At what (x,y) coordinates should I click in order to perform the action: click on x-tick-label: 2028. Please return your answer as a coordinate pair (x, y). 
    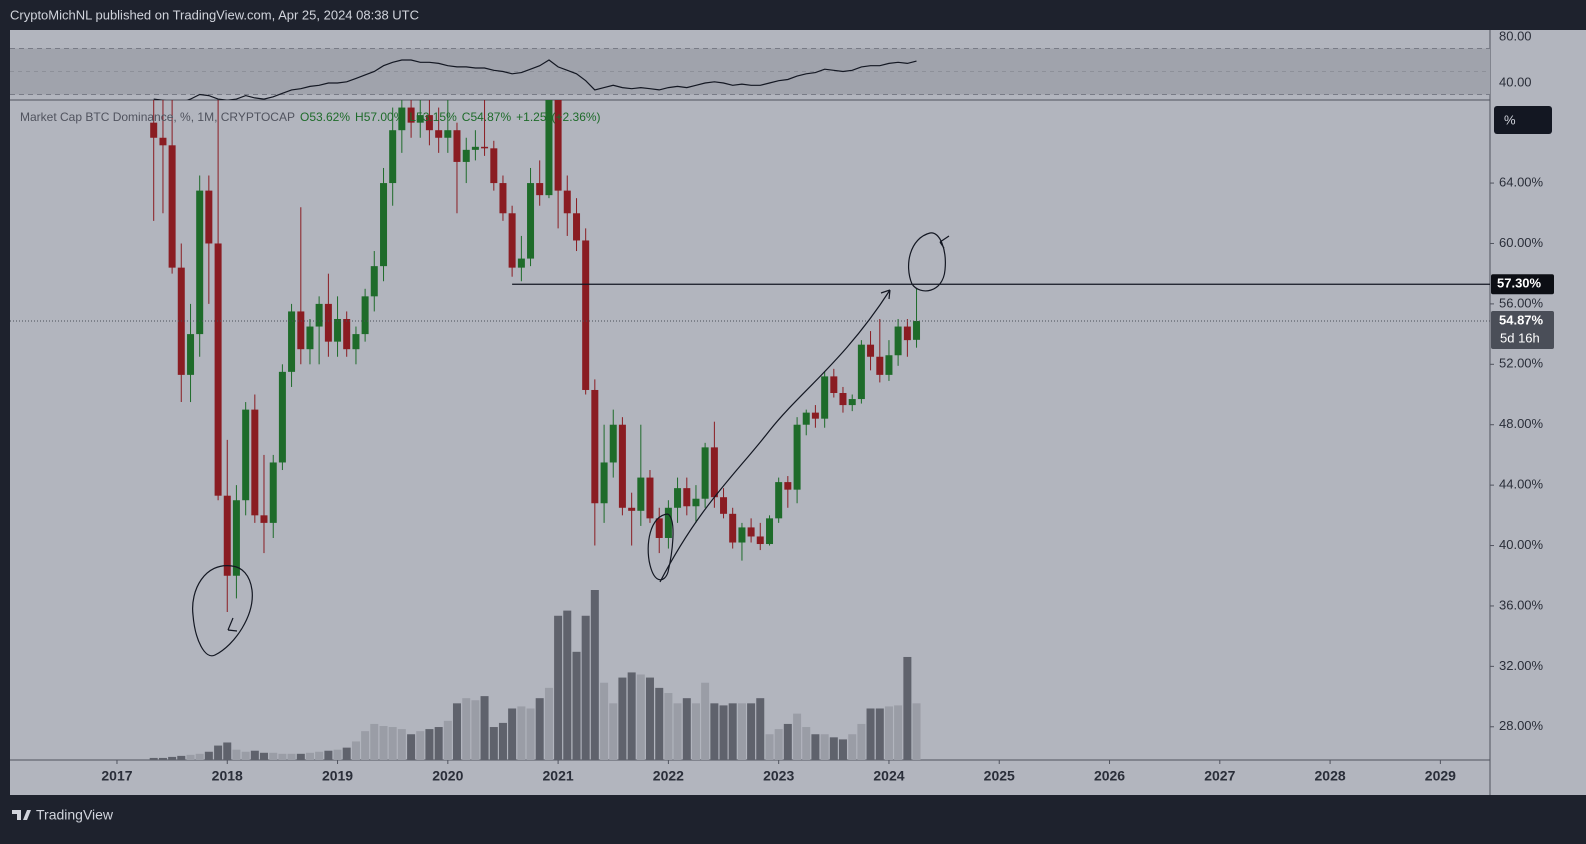
    Looking at the image, I should click on (1330, 776).